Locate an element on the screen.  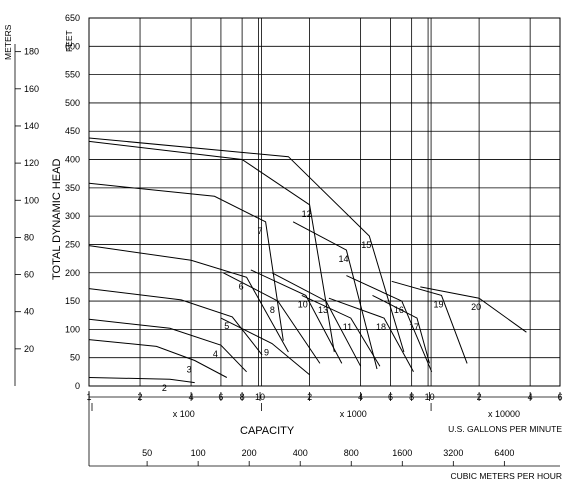
cmh-tick-label: 50 is located at coordinates (147, 453).